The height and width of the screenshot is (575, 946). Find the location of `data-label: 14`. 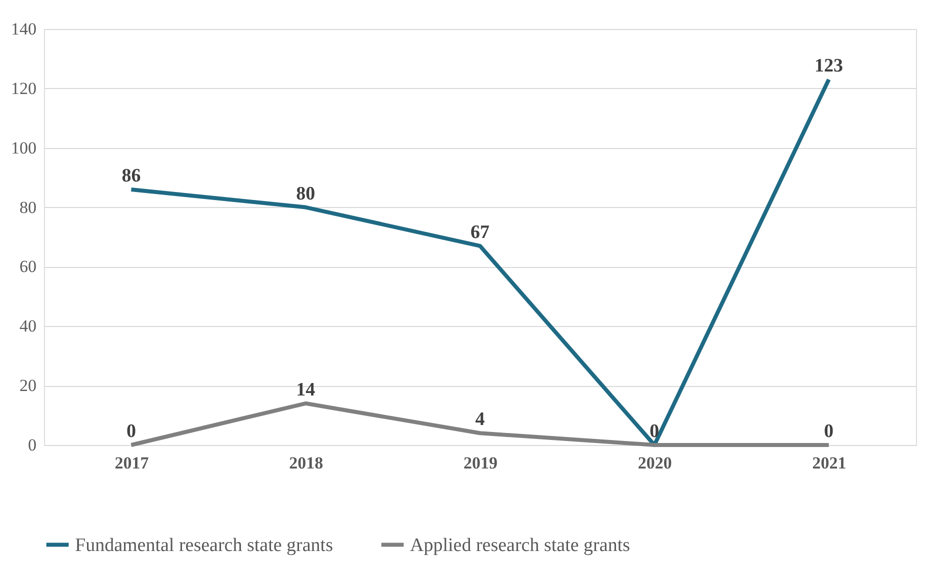

data-label: 14 is located at coordinates (306, 389).